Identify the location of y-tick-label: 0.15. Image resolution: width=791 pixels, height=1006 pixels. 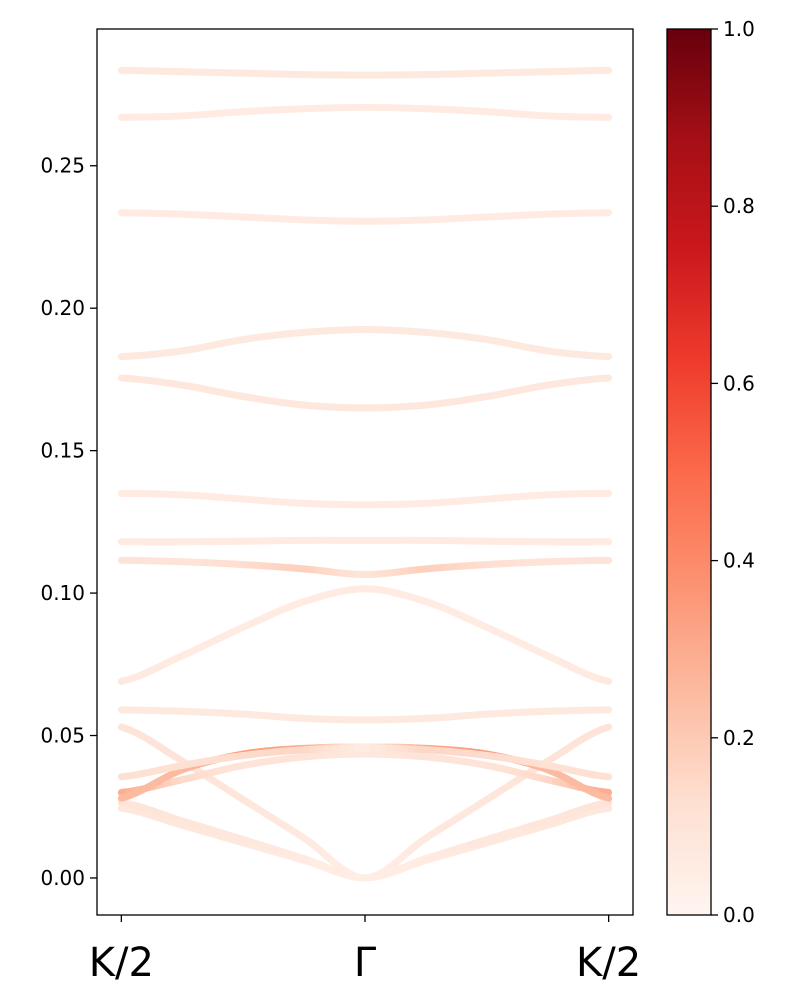
(62, 451).